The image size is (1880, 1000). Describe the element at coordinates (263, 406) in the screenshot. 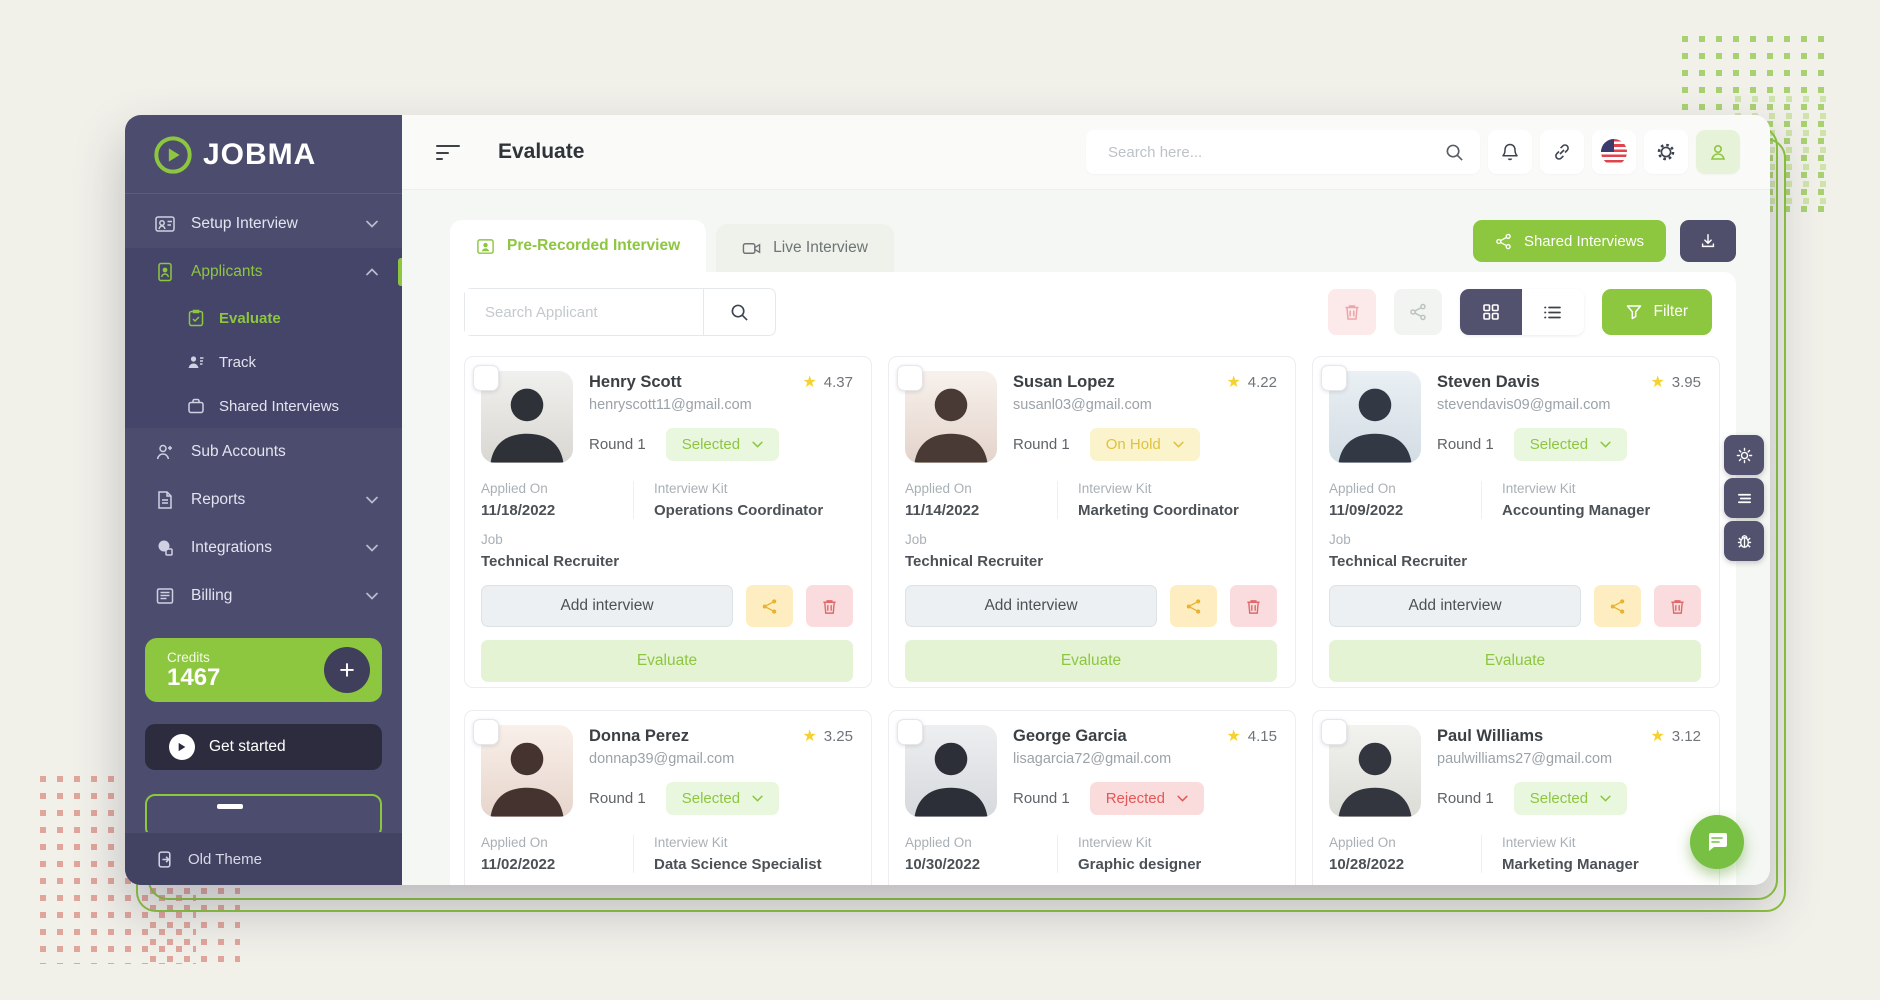

I see `sidebar-item-shared-interviews: Shared Interviews` at that location.